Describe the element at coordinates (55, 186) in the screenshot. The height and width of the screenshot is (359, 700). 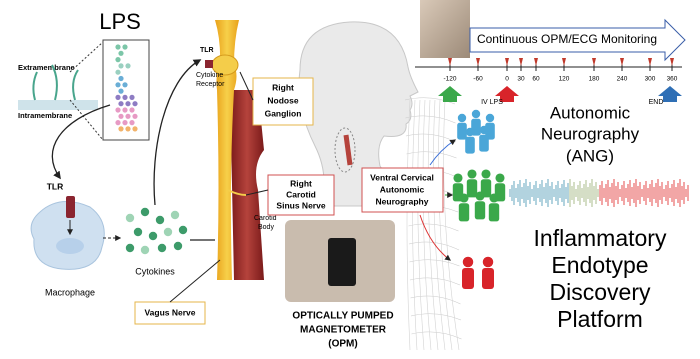
I see `tlr-label: TLR` at that location.